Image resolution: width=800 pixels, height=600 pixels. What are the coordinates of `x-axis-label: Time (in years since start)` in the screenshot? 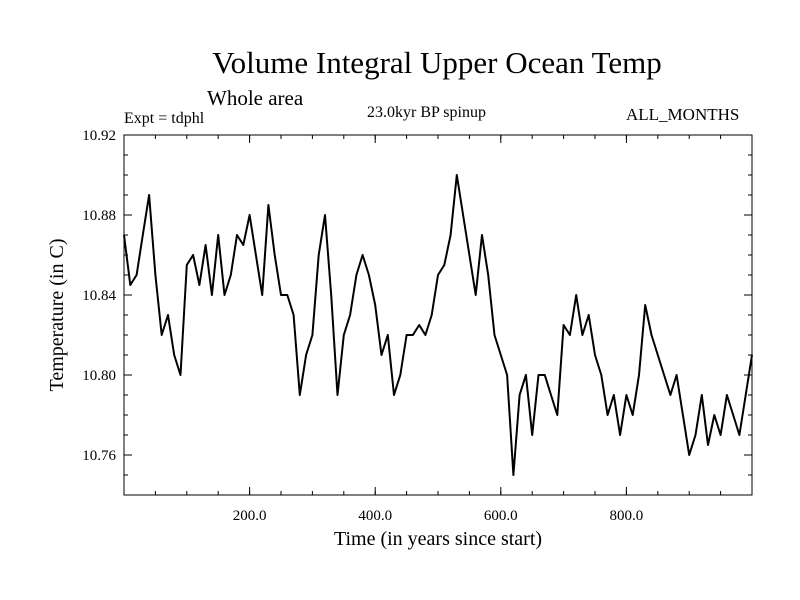 It's located at (438, 539).